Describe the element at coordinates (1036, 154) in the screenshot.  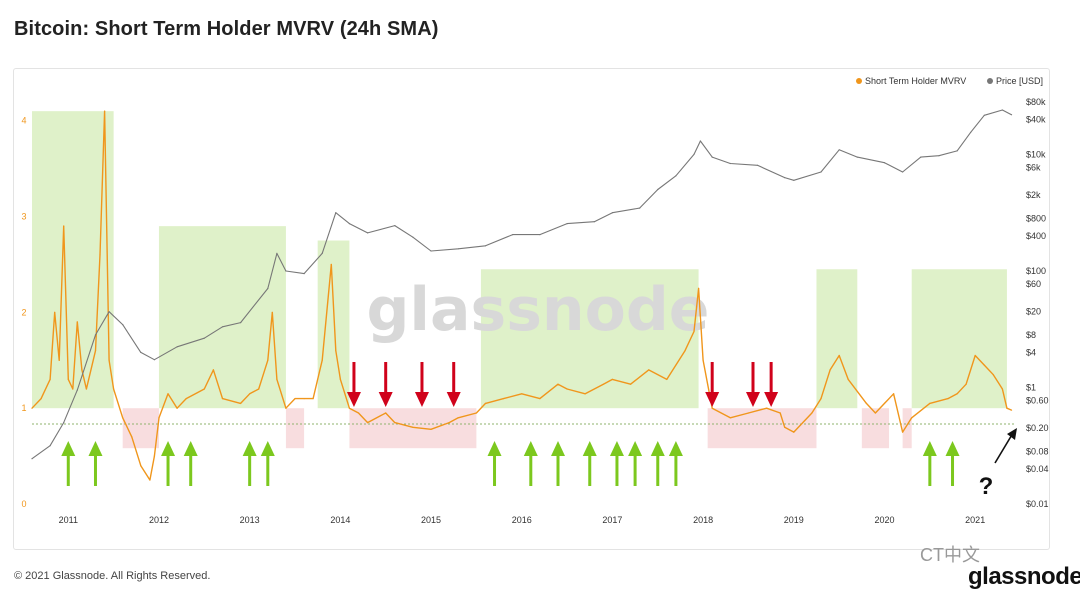
I see `right-tick-2: $10k` at that location.